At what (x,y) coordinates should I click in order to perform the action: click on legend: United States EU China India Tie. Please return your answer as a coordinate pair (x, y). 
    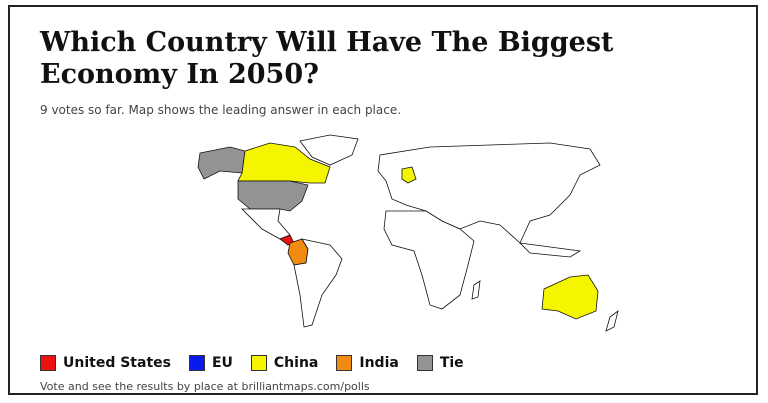
    Looking at the image, I should click on (252, 363).